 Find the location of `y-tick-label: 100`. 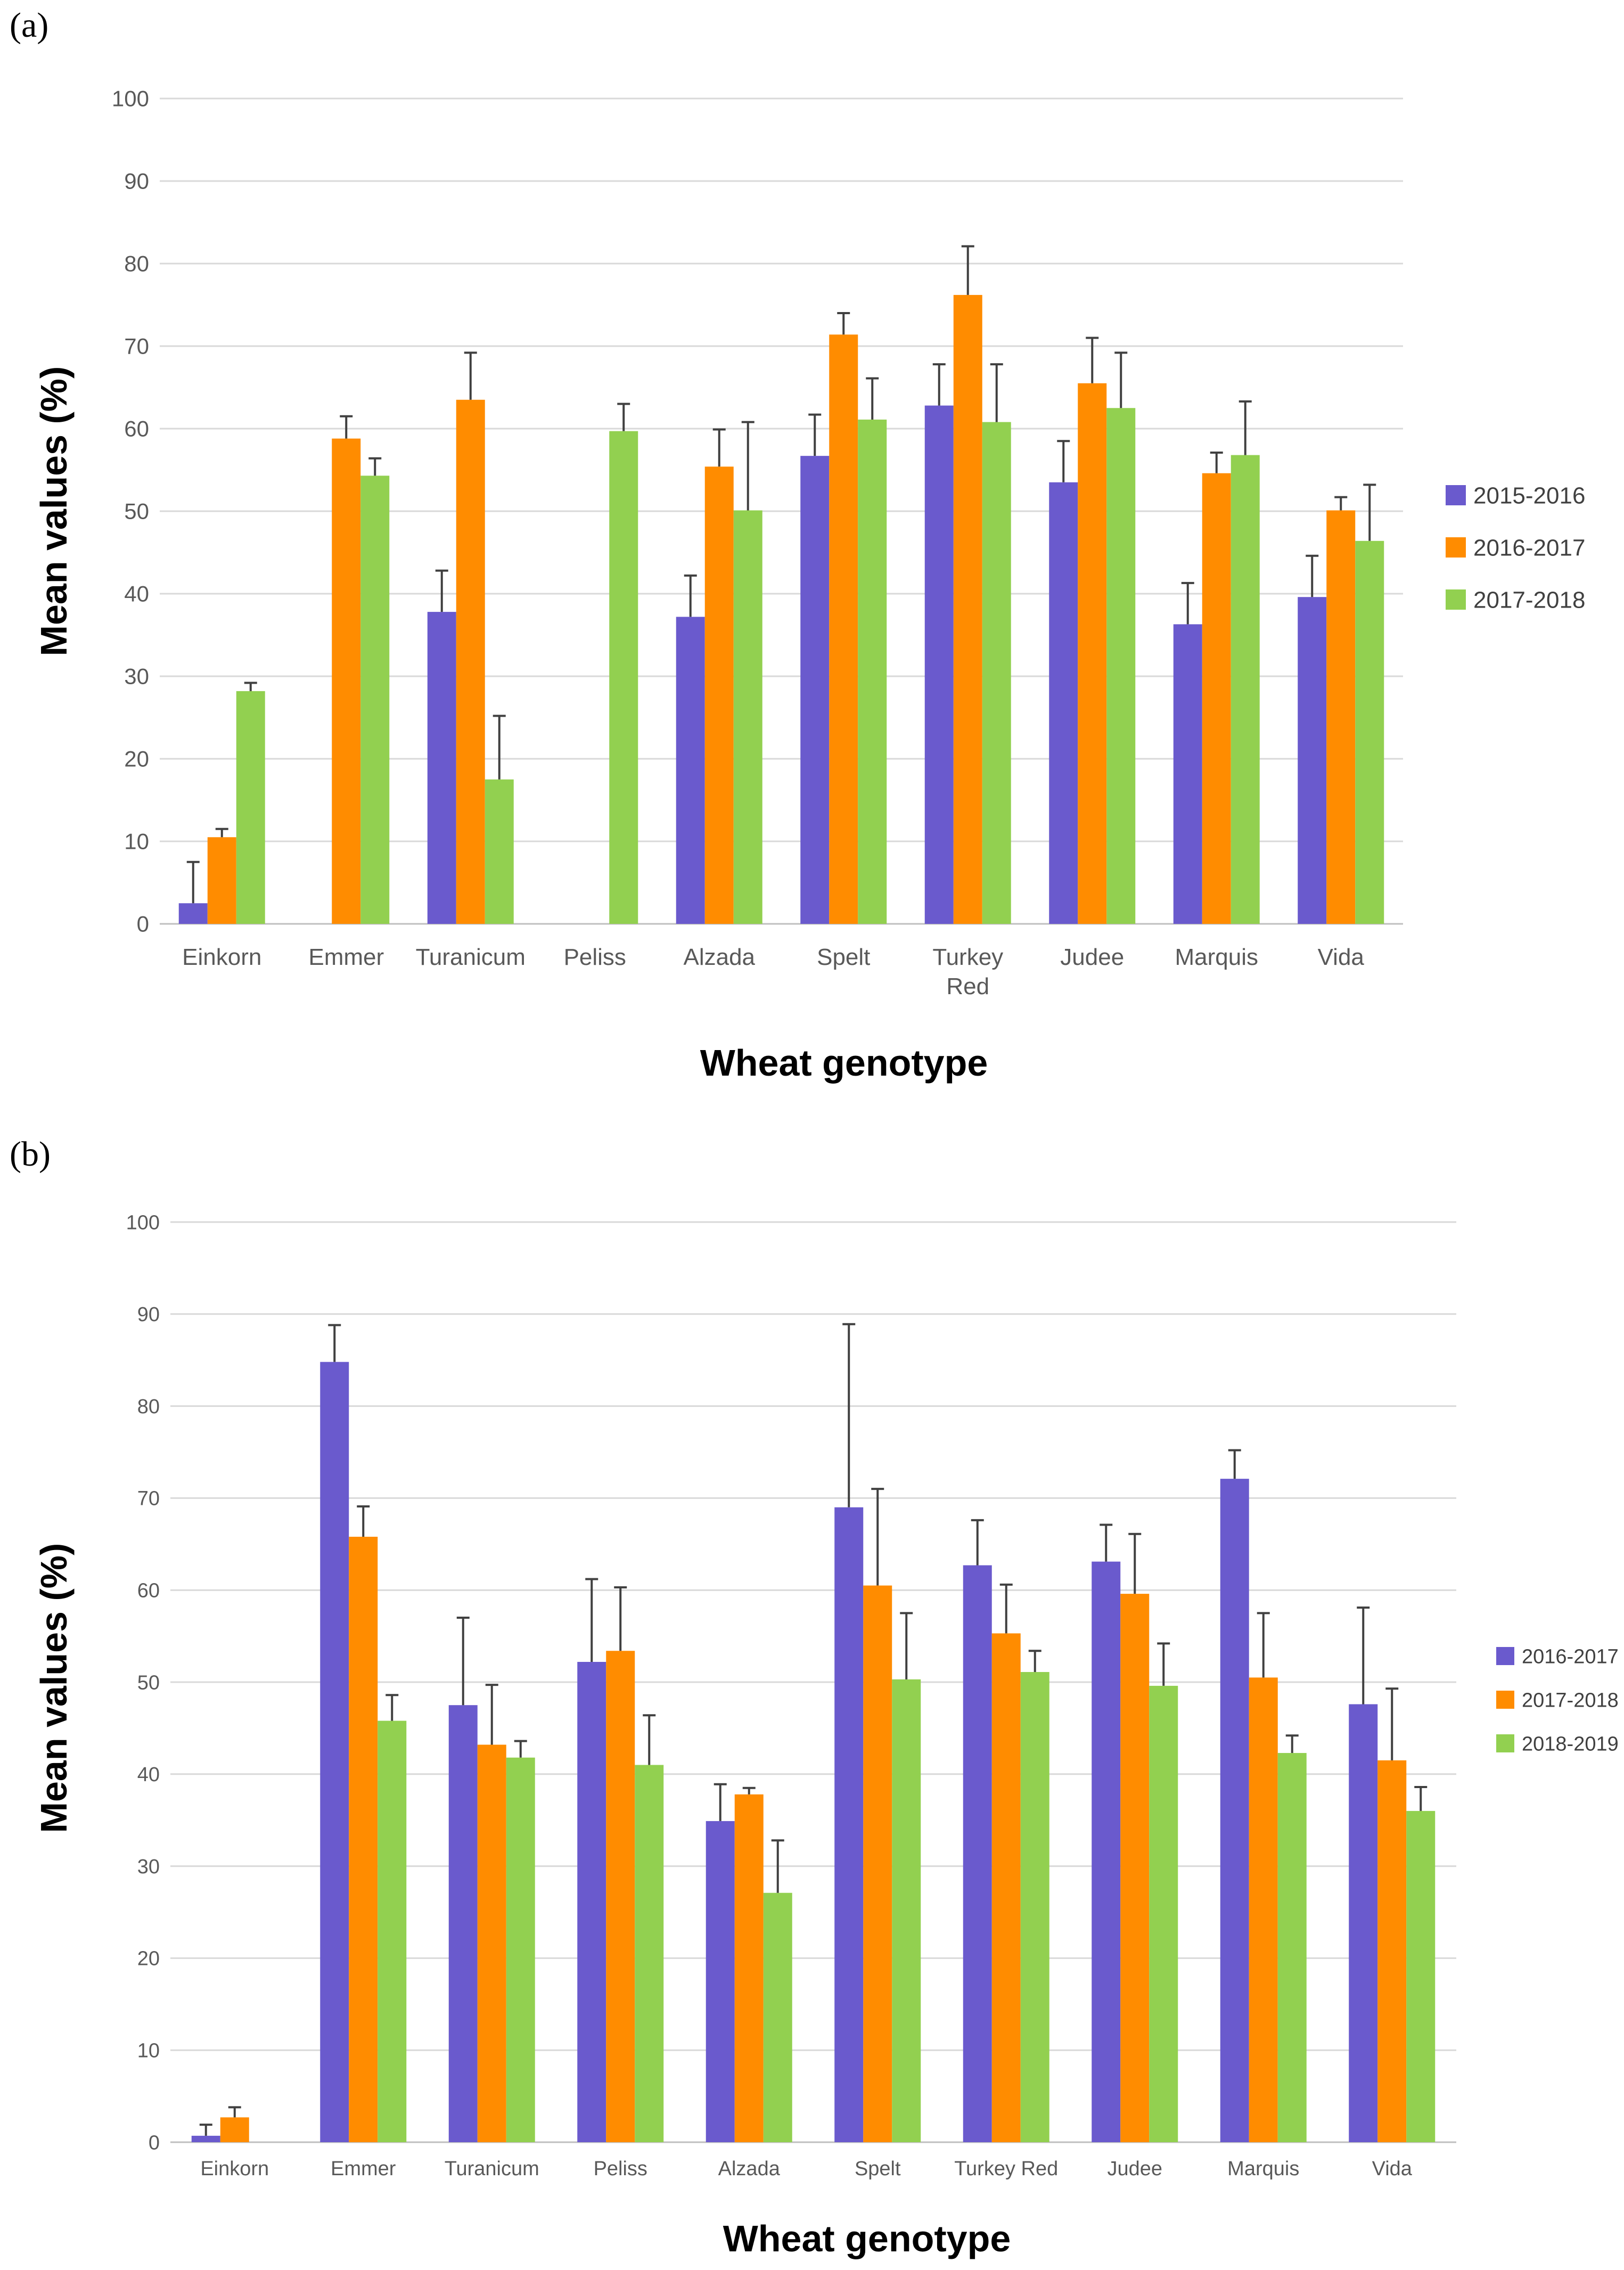

y-tick-label: 100 is located at coordinates (130, 99).